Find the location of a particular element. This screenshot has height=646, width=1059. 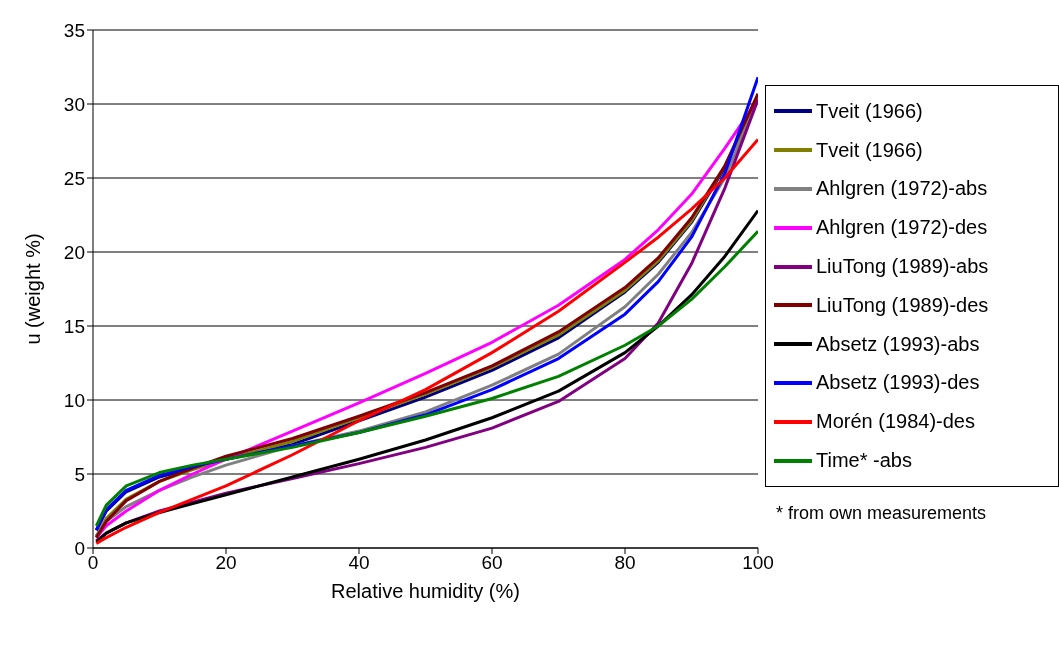

y-tick-label: 5 is located at coordinates (79, 474).